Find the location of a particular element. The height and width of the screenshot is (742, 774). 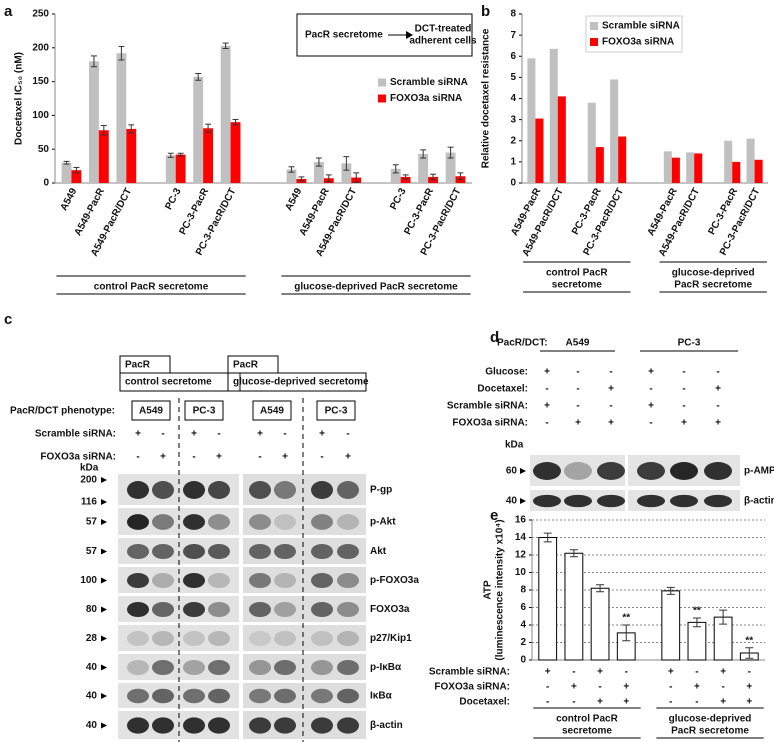

panel-letter: b is located at coordinates (485, 11).